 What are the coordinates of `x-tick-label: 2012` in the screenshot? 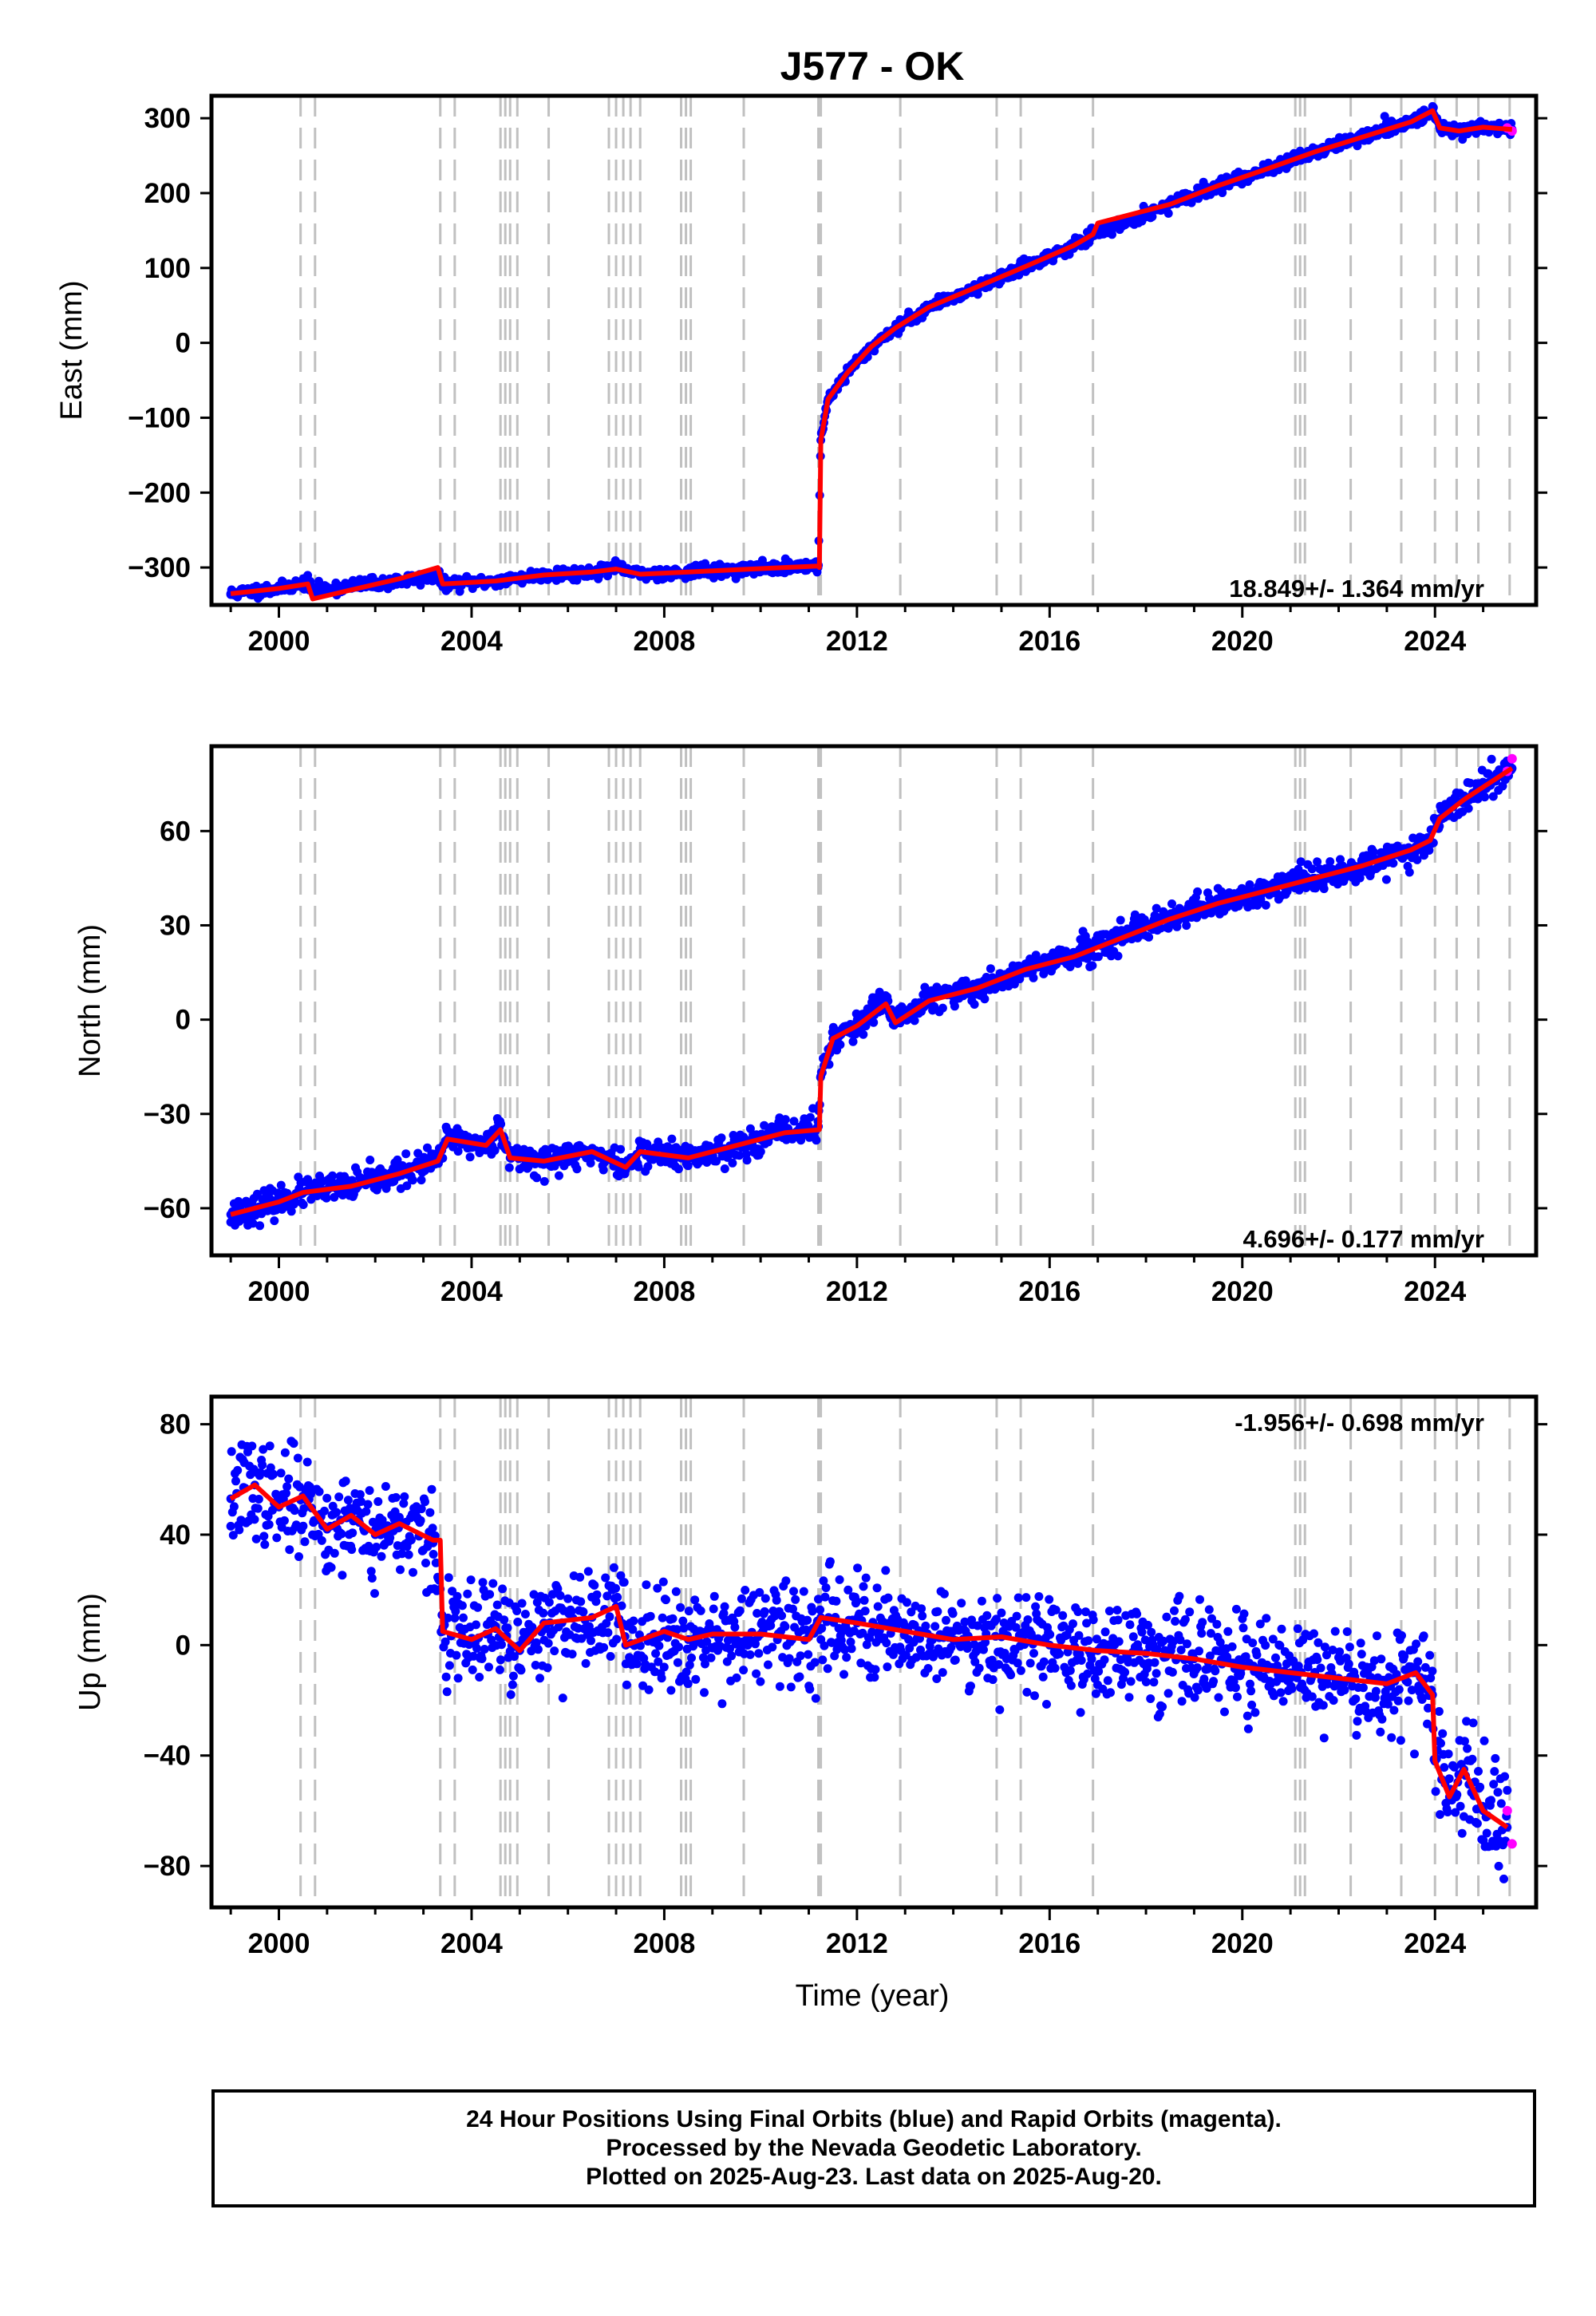 It's located at (857, 1943).